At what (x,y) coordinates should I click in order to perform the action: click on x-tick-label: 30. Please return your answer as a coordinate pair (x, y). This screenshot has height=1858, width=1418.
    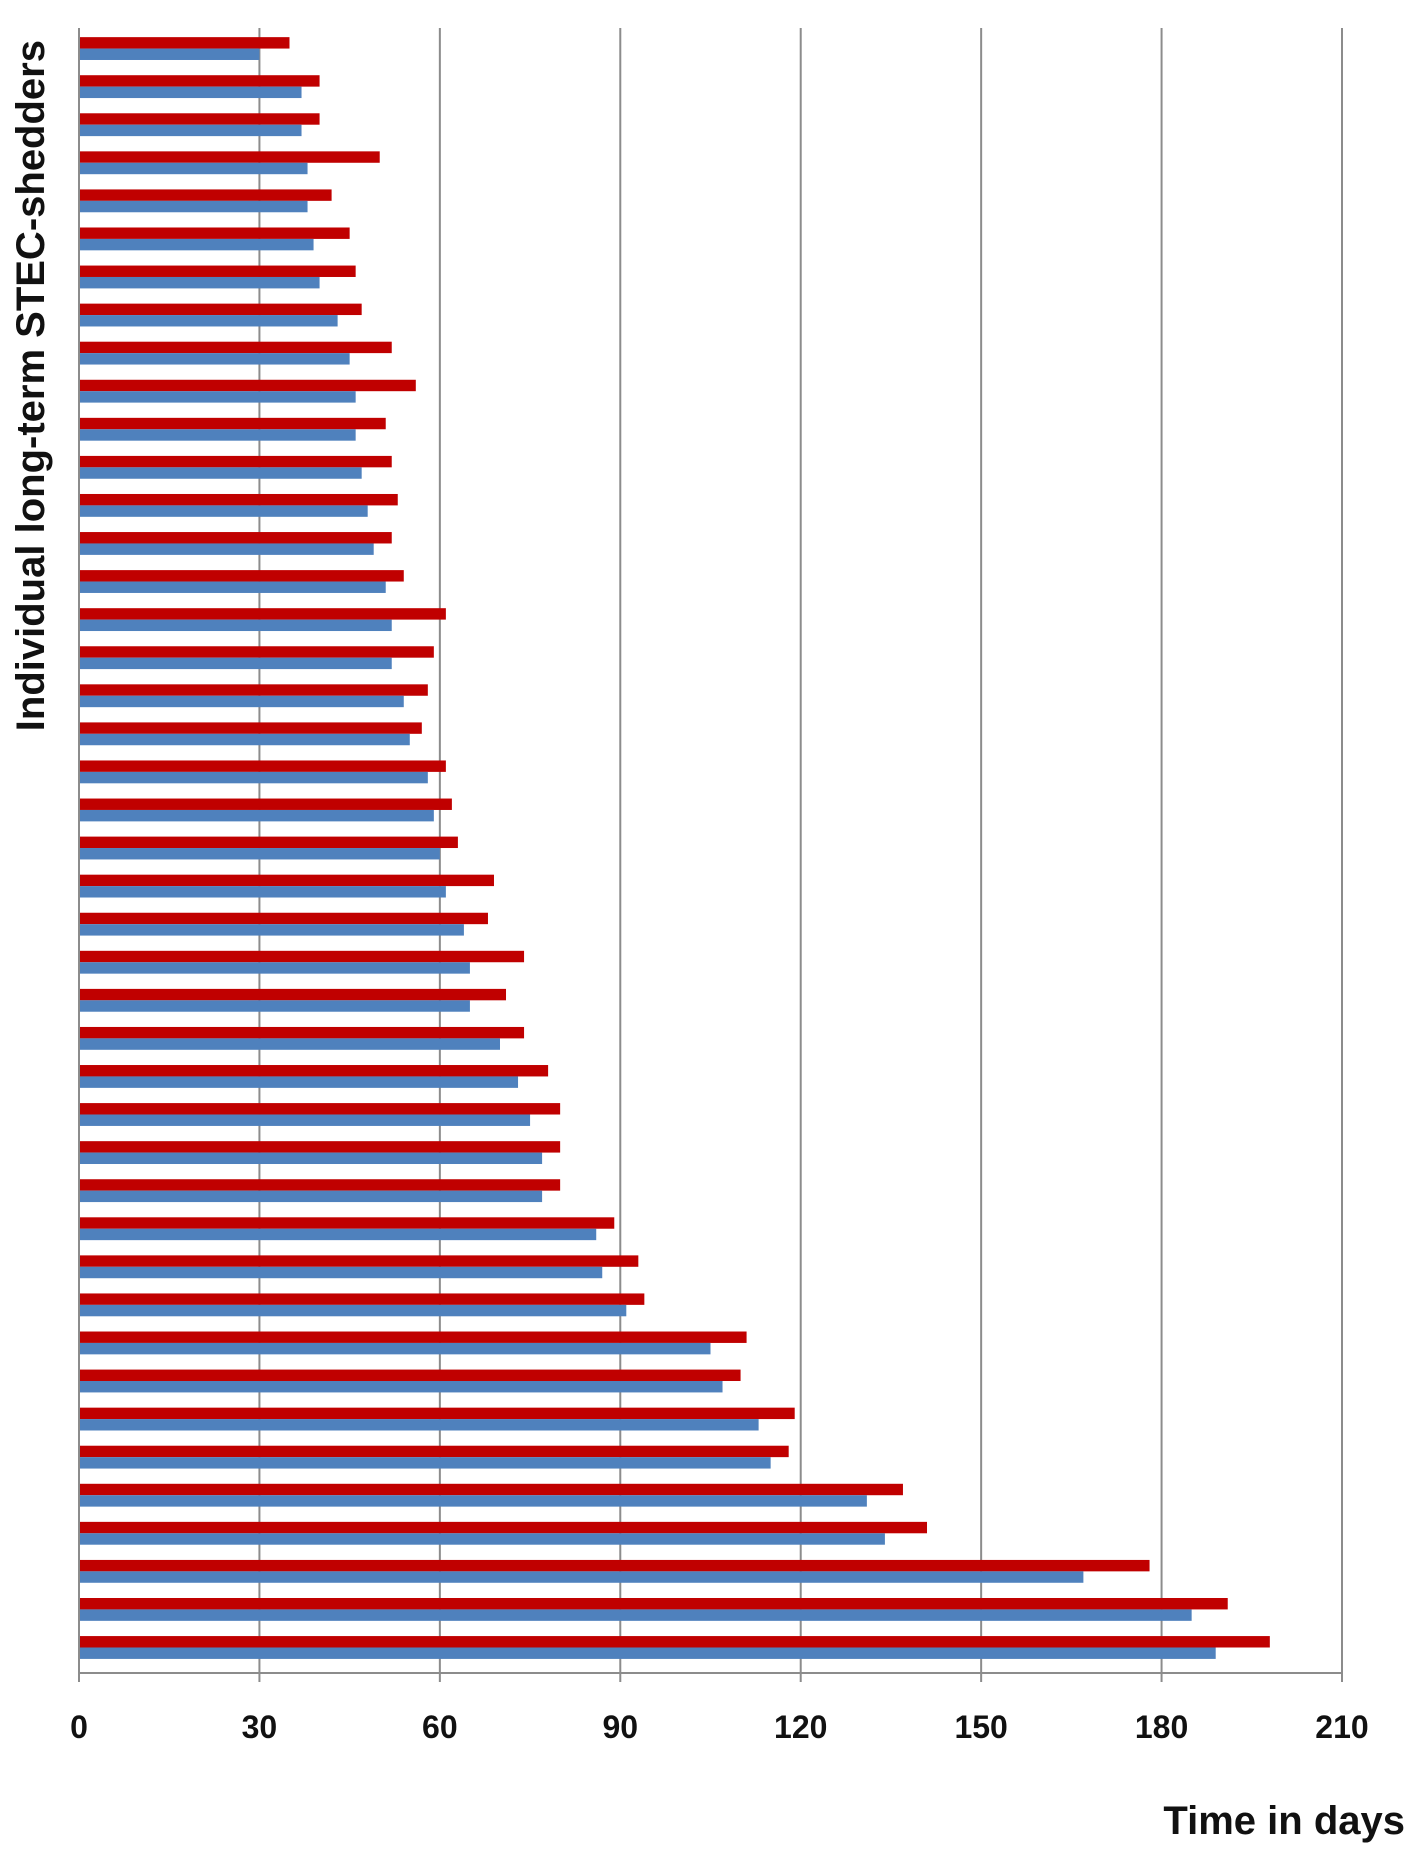
    Looking at the image, I should click on (260, 1727).